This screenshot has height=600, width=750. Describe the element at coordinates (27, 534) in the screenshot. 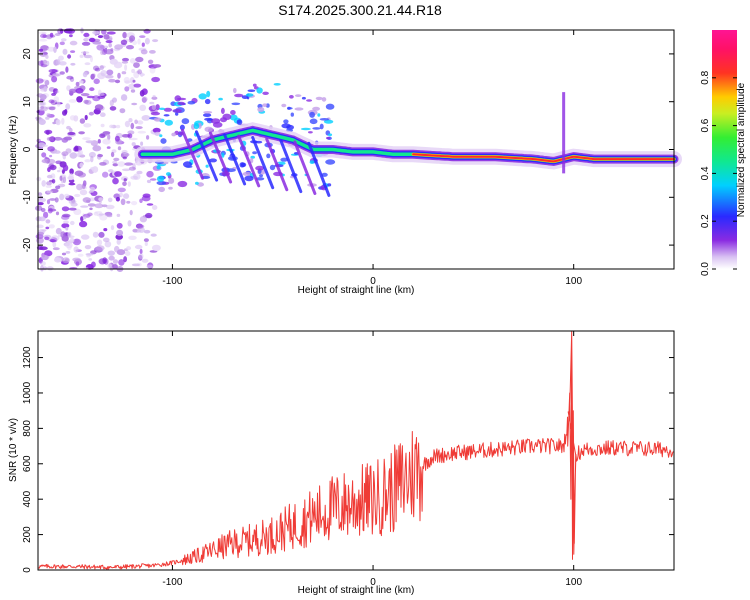

I see `snr-ytick-label: 200` at that location.